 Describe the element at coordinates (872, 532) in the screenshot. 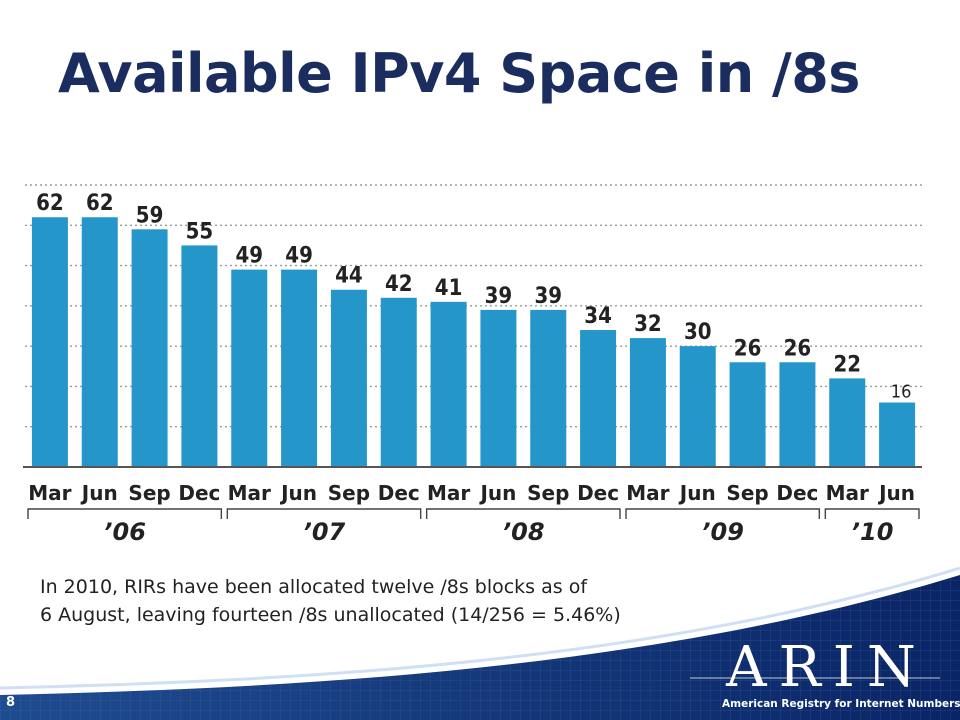

I see `year-label: ’10` at that location.